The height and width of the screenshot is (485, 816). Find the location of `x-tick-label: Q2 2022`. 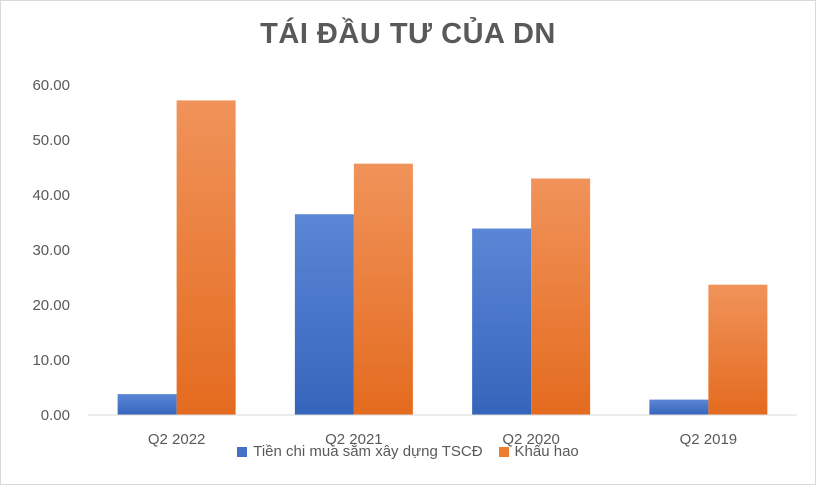

x-tick-label: Q2 2022 is located at coordinates (177, 439).